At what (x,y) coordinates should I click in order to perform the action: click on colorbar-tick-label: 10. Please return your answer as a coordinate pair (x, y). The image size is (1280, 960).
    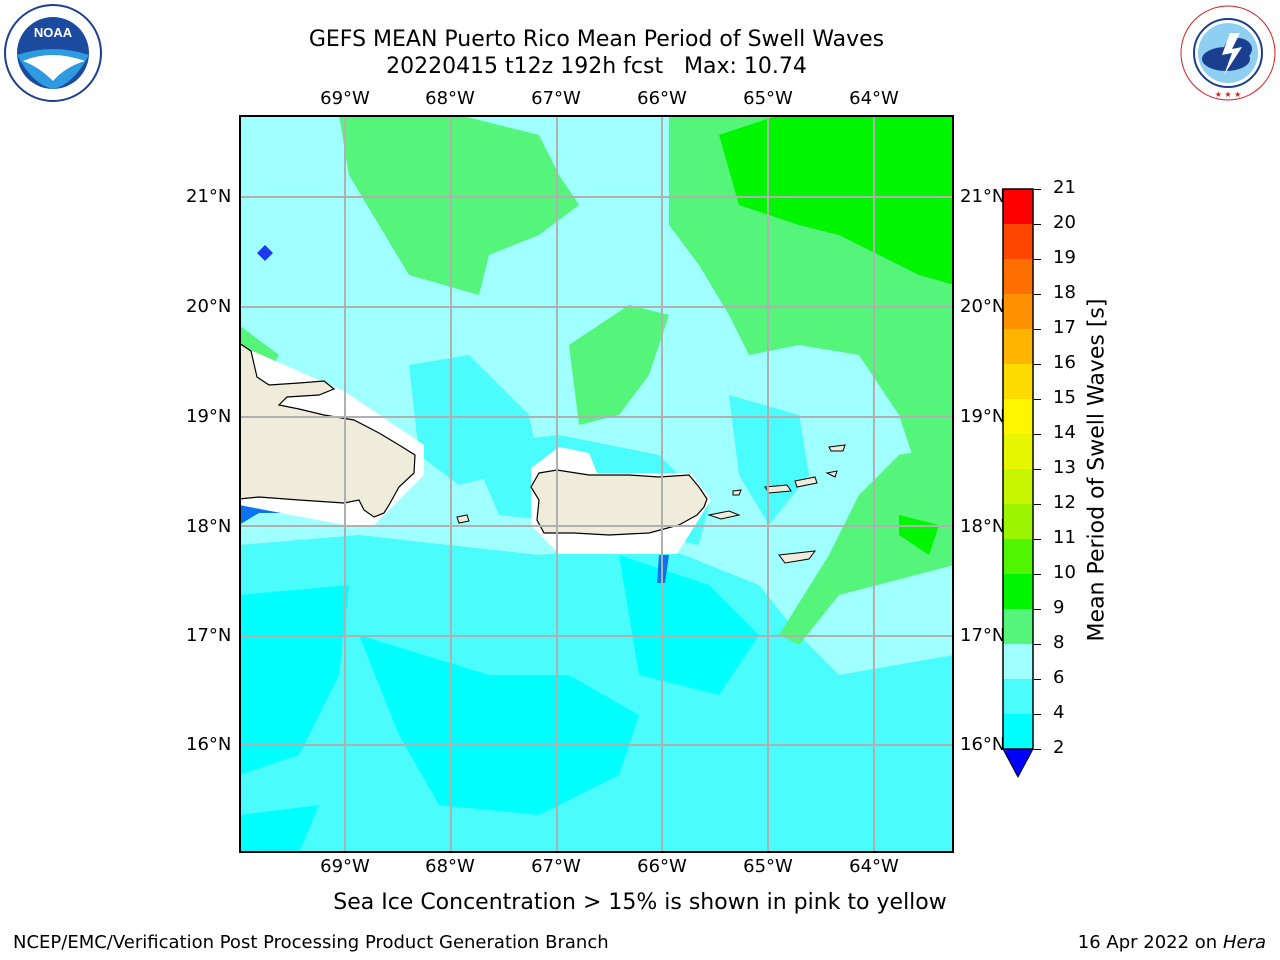
    Looking at the image, I should click on (1064, 572).